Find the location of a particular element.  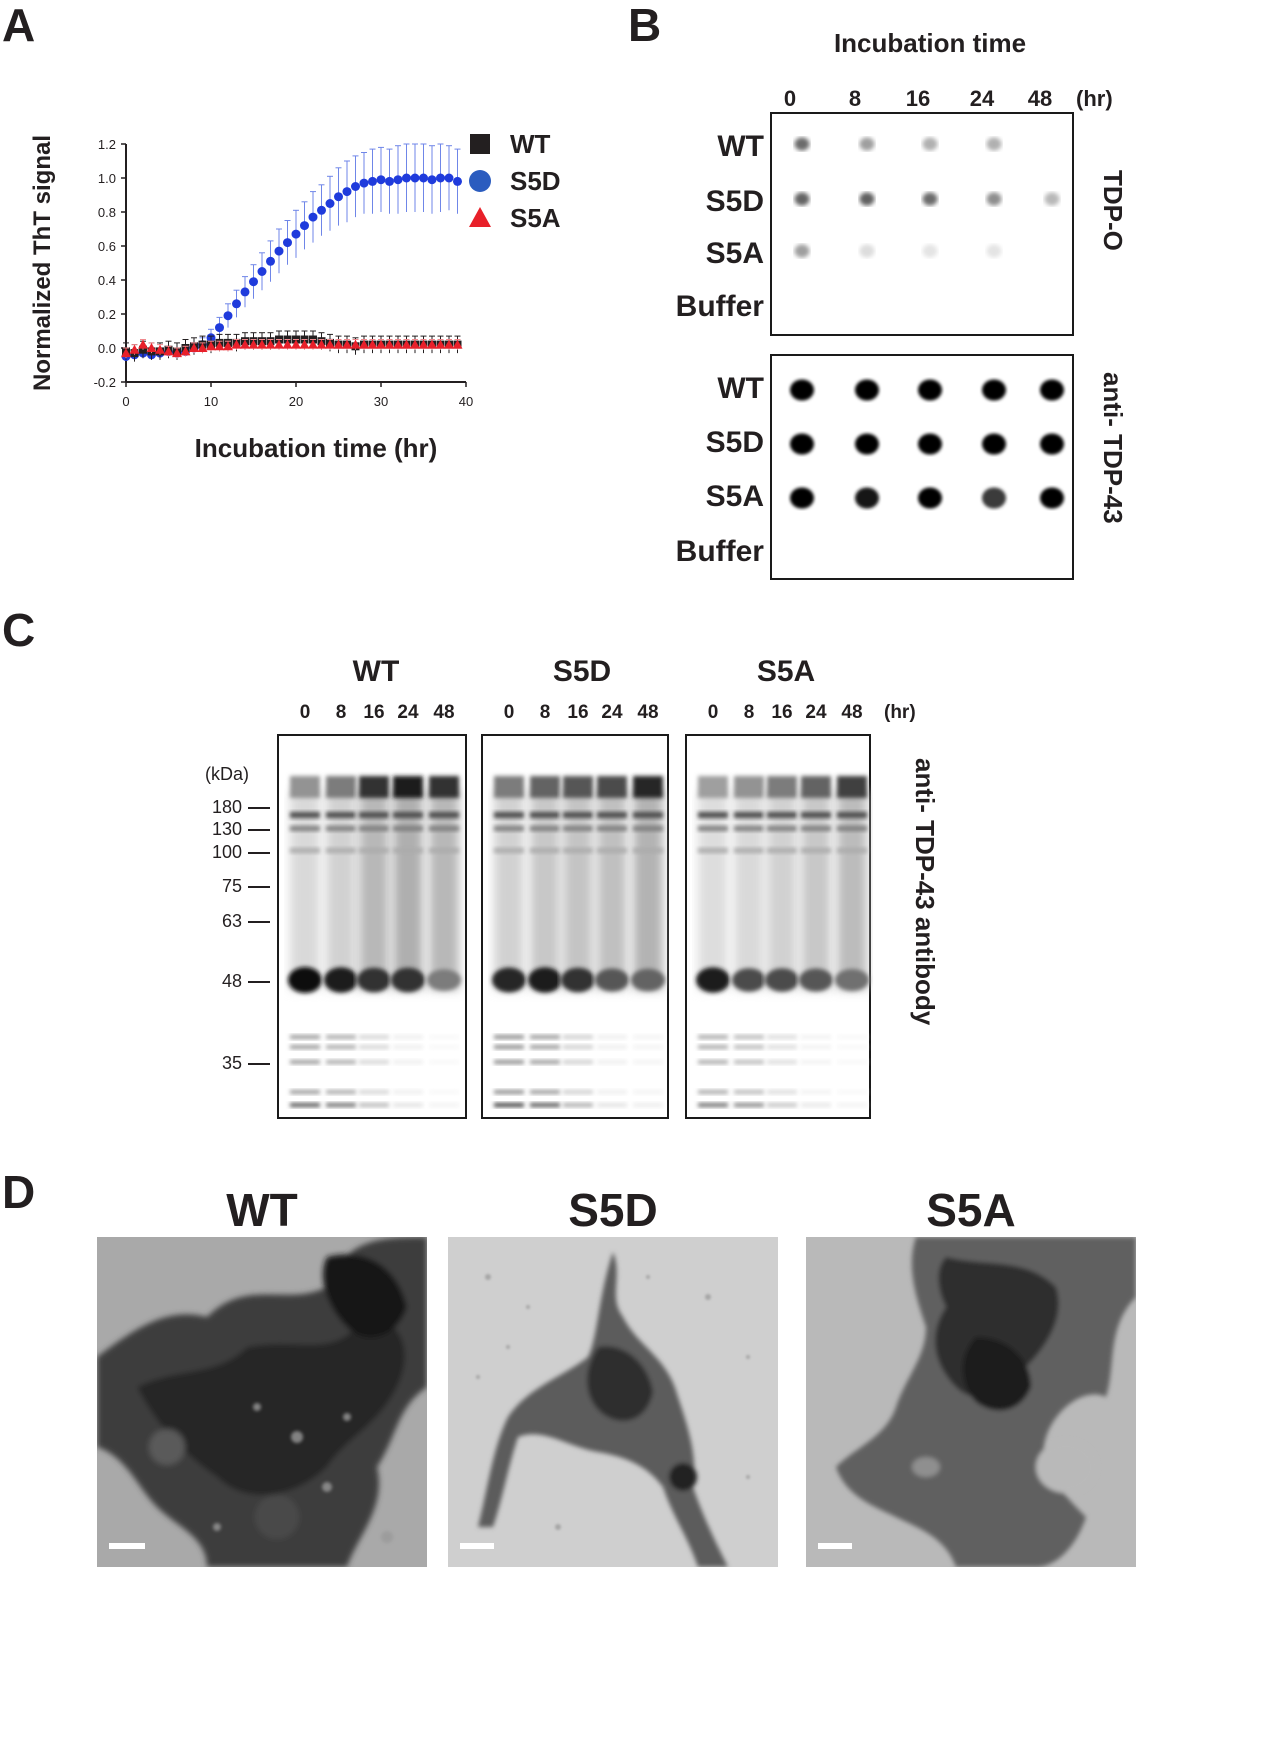

panel-letter-a: A is located at coordinates (19, 25).